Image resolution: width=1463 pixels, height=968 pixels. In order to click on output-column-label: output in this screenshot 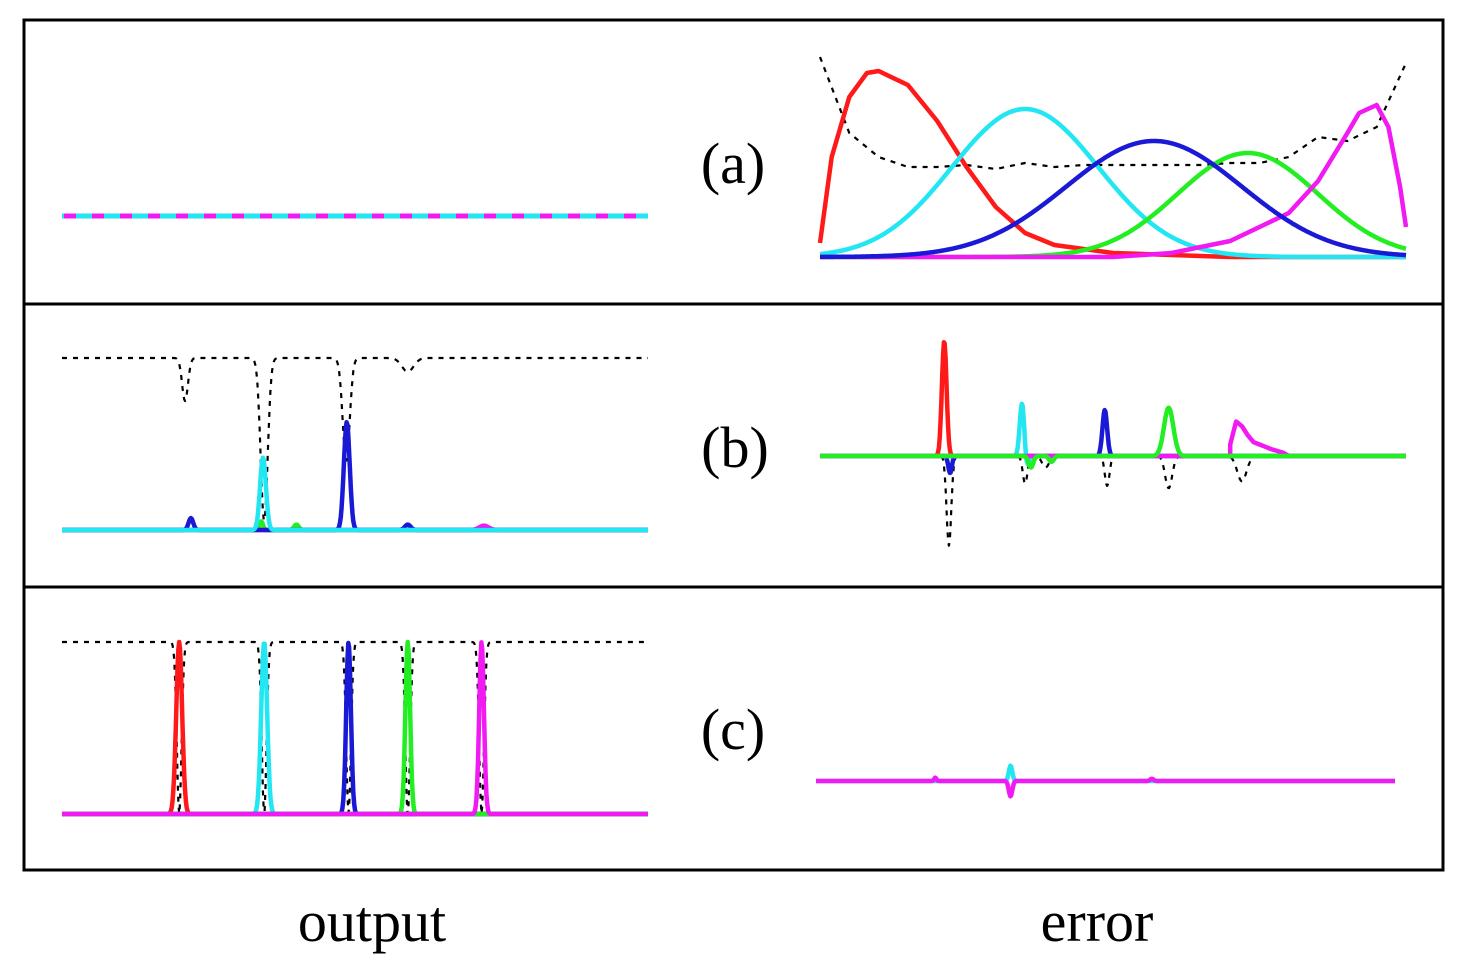, I will do `click(372, 921)`.